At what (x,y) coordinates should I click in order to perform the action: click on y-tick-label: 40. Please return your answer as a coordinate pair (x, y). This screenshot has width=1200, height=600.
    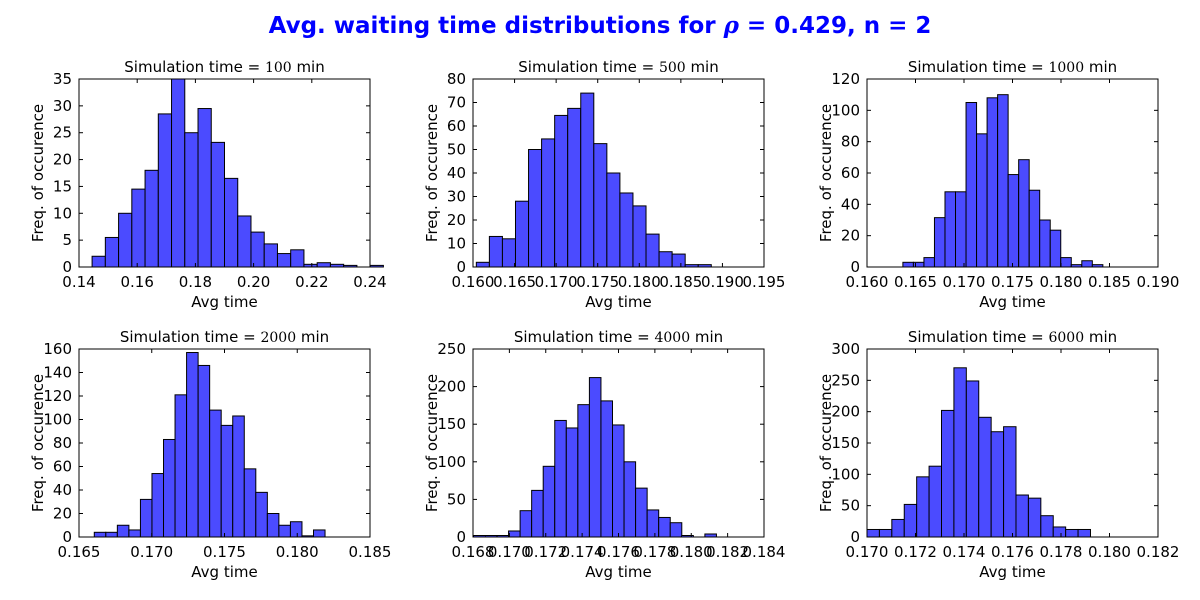
    Looking at the image, I should click on (456, 173).